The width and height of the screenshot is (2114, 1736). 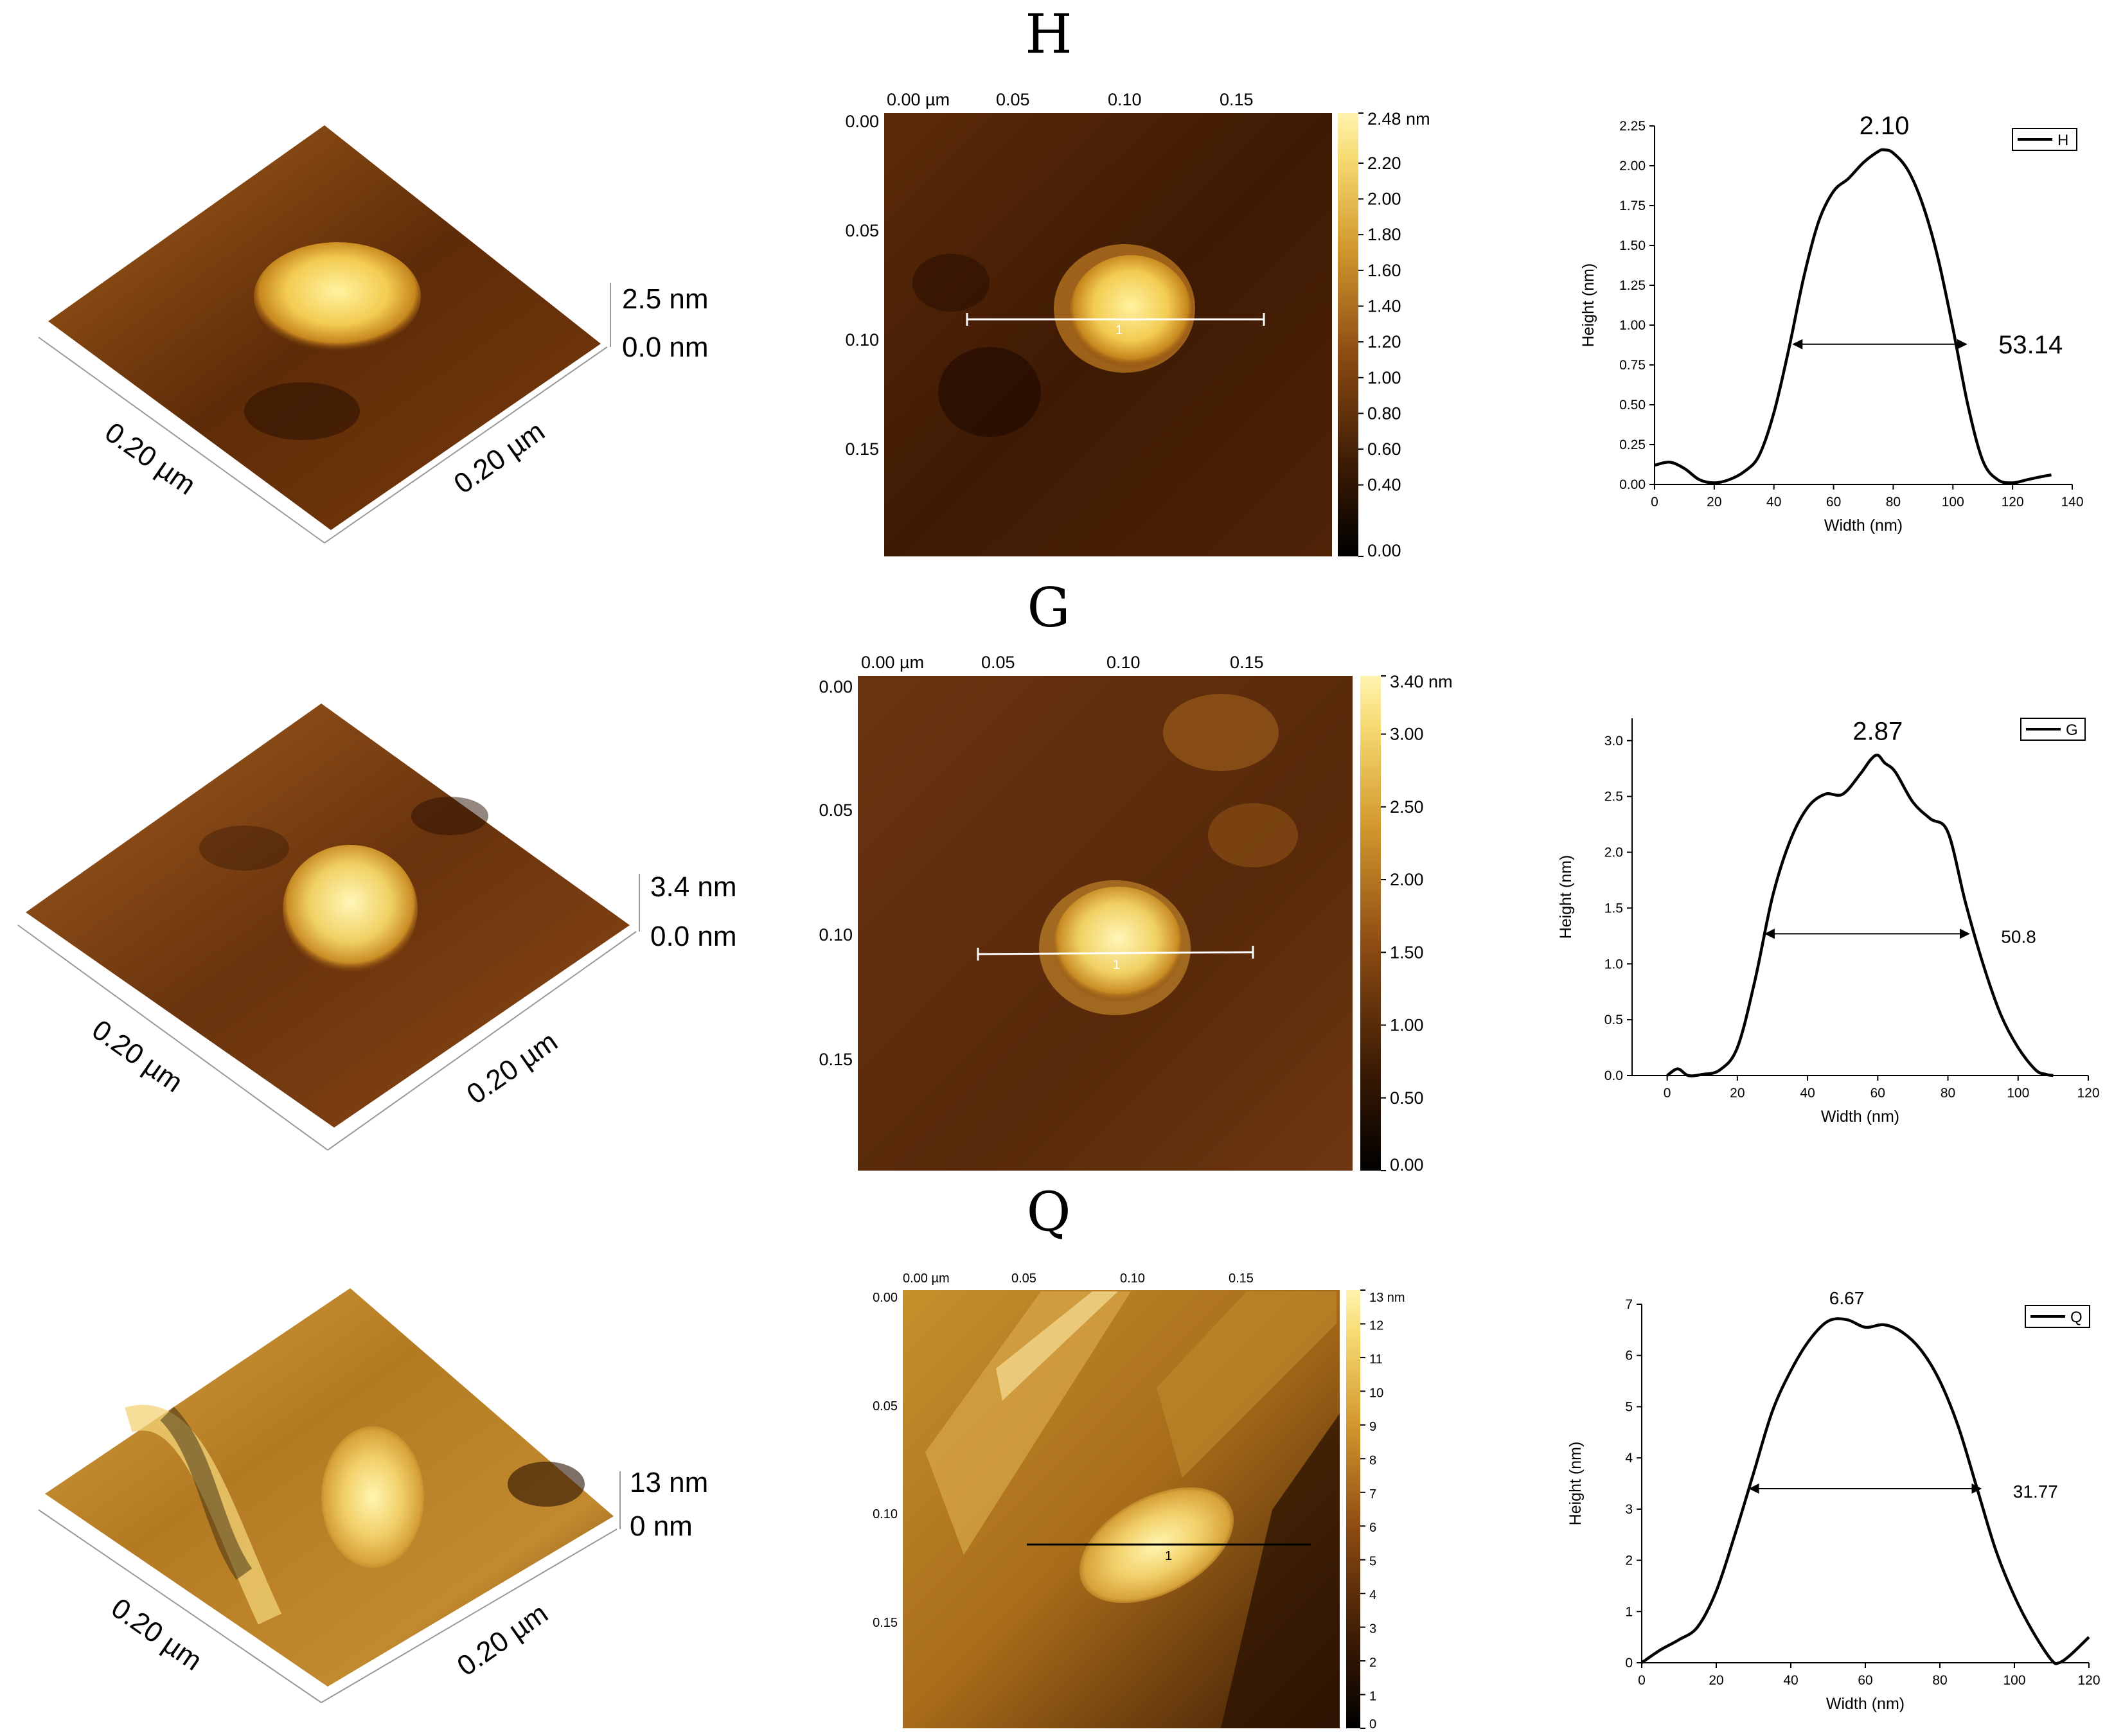 I want to click on colorbar-tick-label: 7, so click(x=1372, y=1494).